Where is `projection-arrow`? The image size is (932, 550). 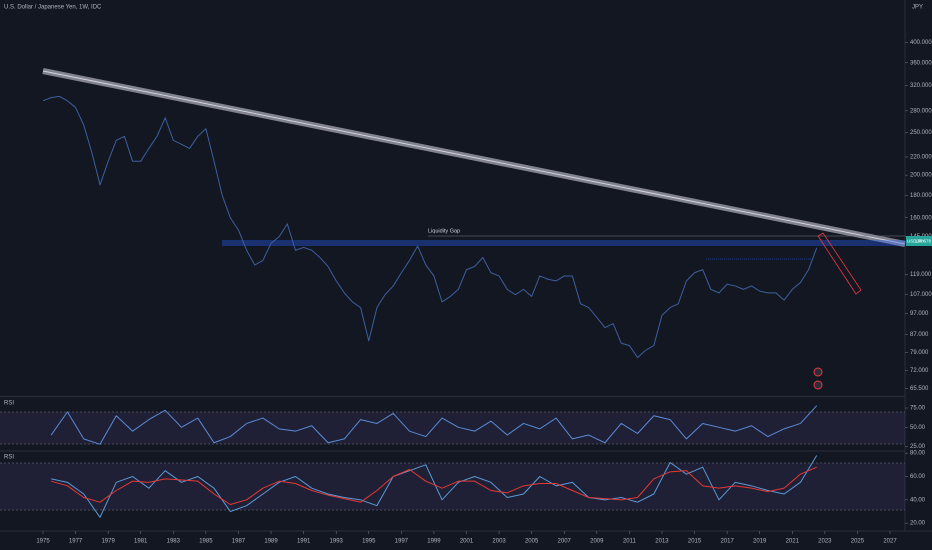 projection-arrow is located at coordinates (839, 263).